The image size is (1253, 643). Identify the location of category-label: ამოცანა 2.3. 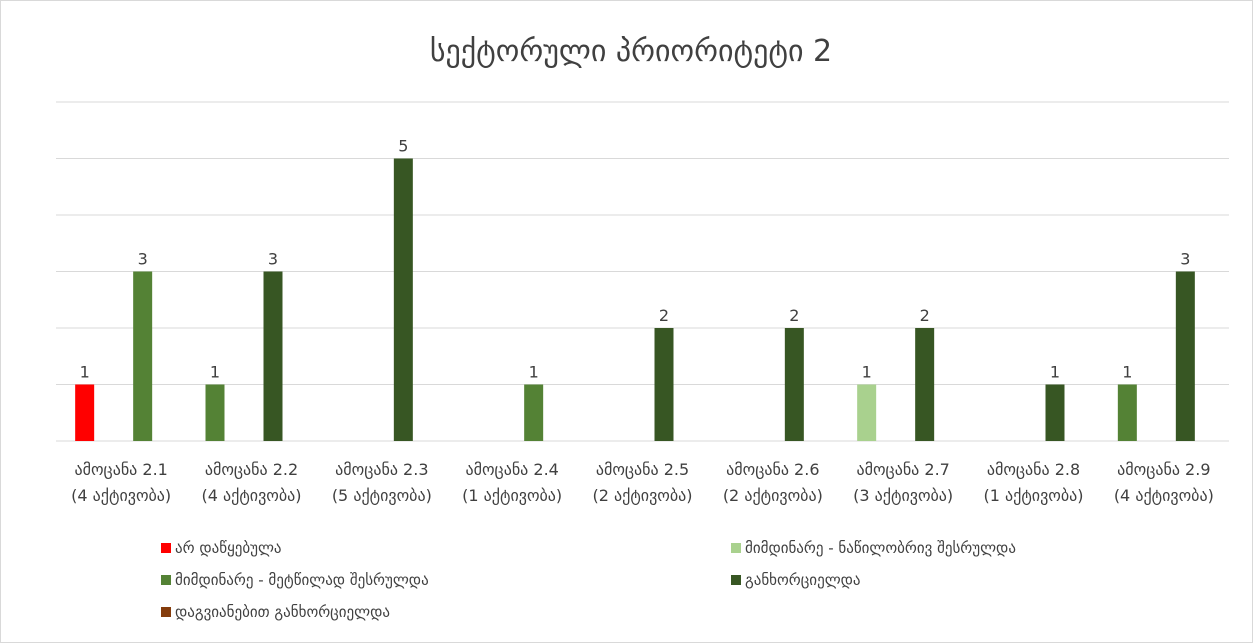
(381, 469).